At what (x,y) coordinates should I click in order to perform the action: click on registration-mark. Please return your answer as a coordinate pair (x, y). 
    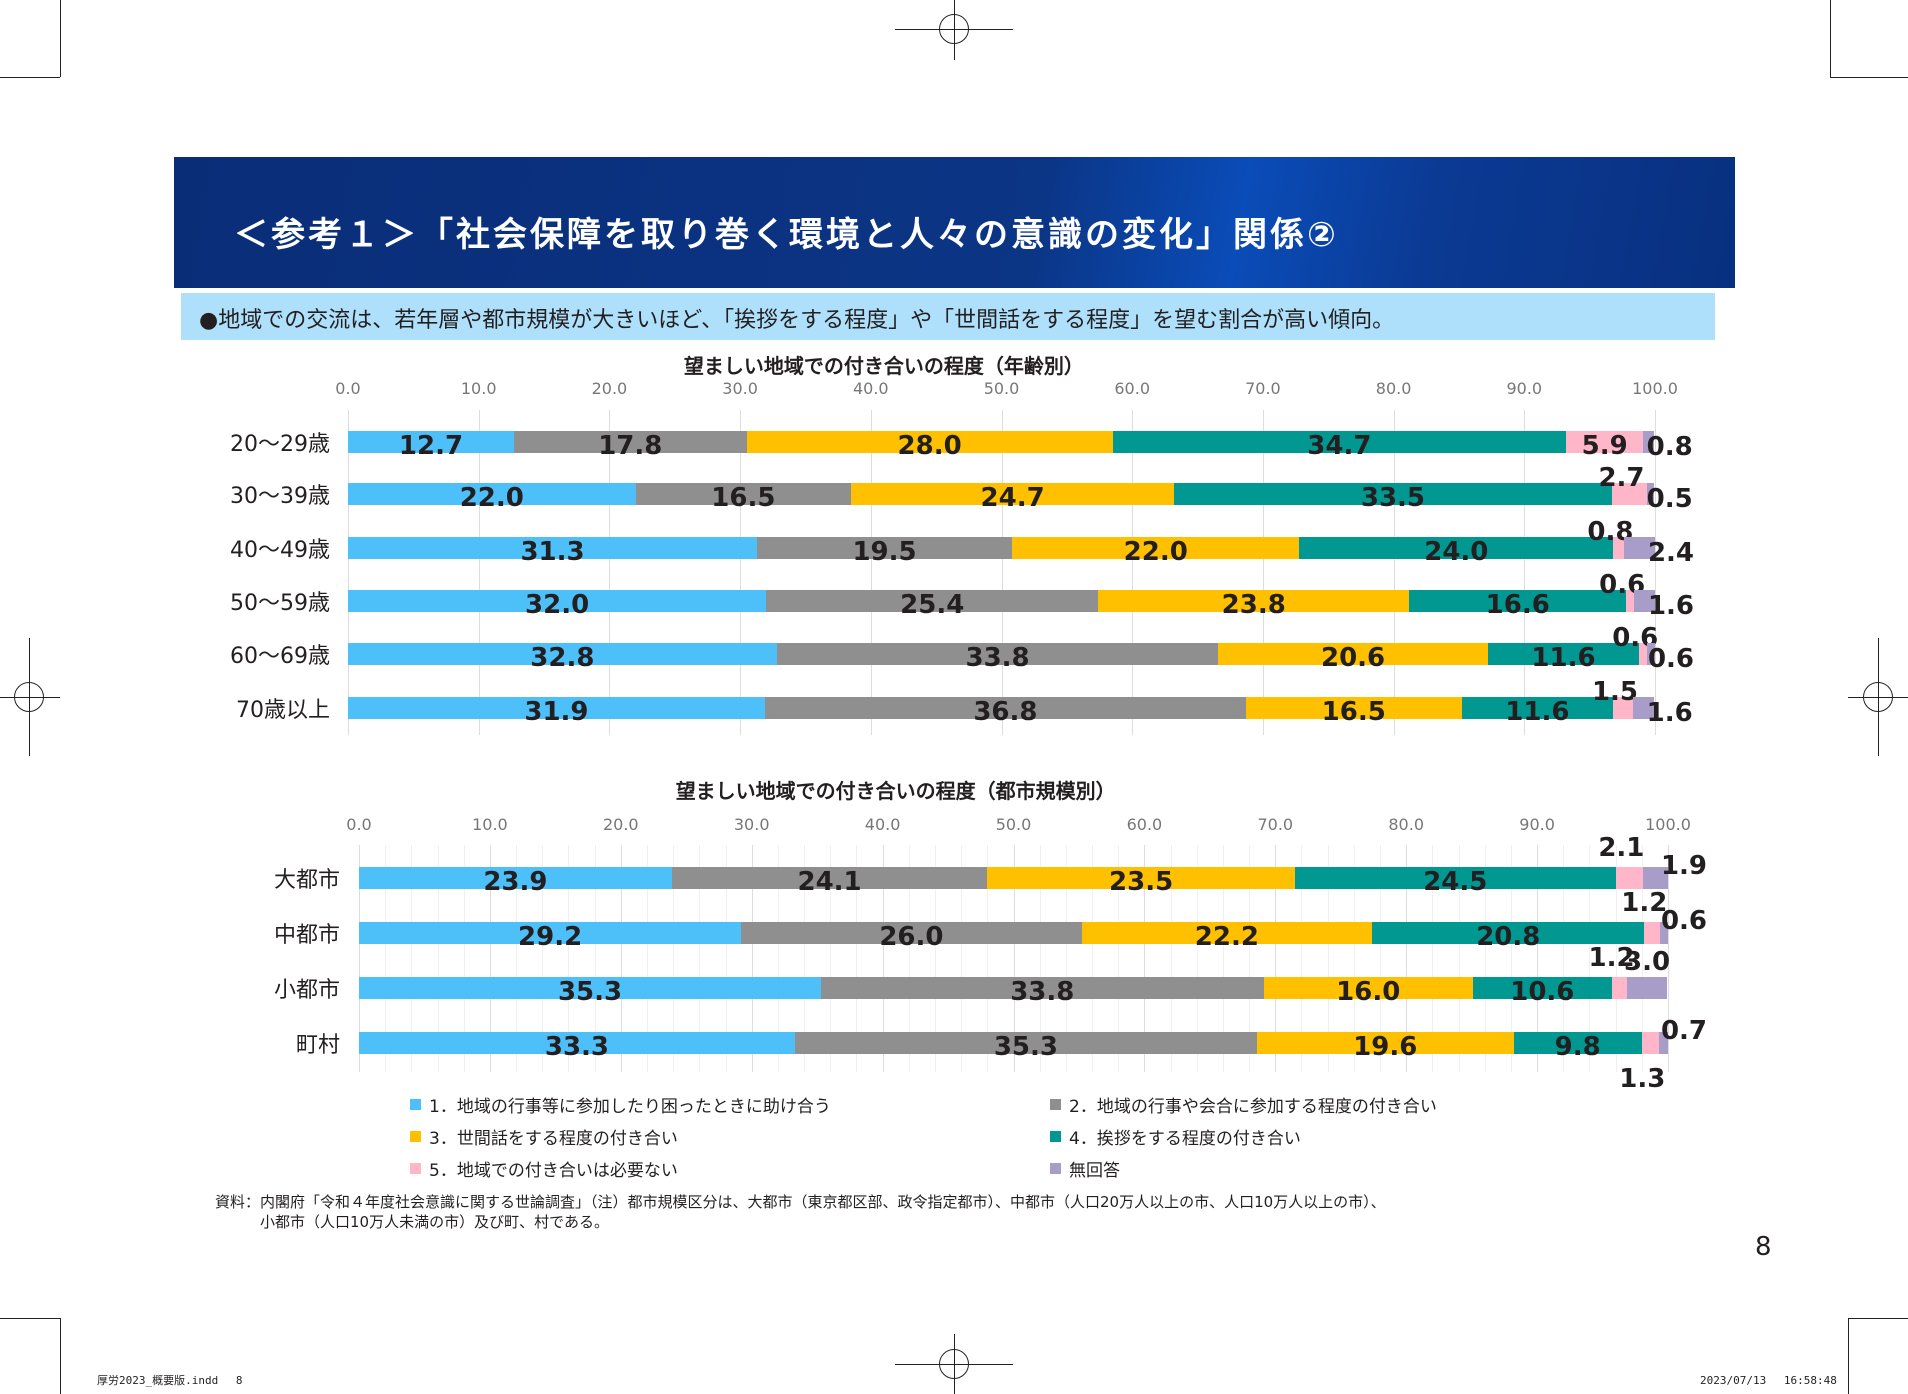
    Looking at the image, I should click on (954, 1364).